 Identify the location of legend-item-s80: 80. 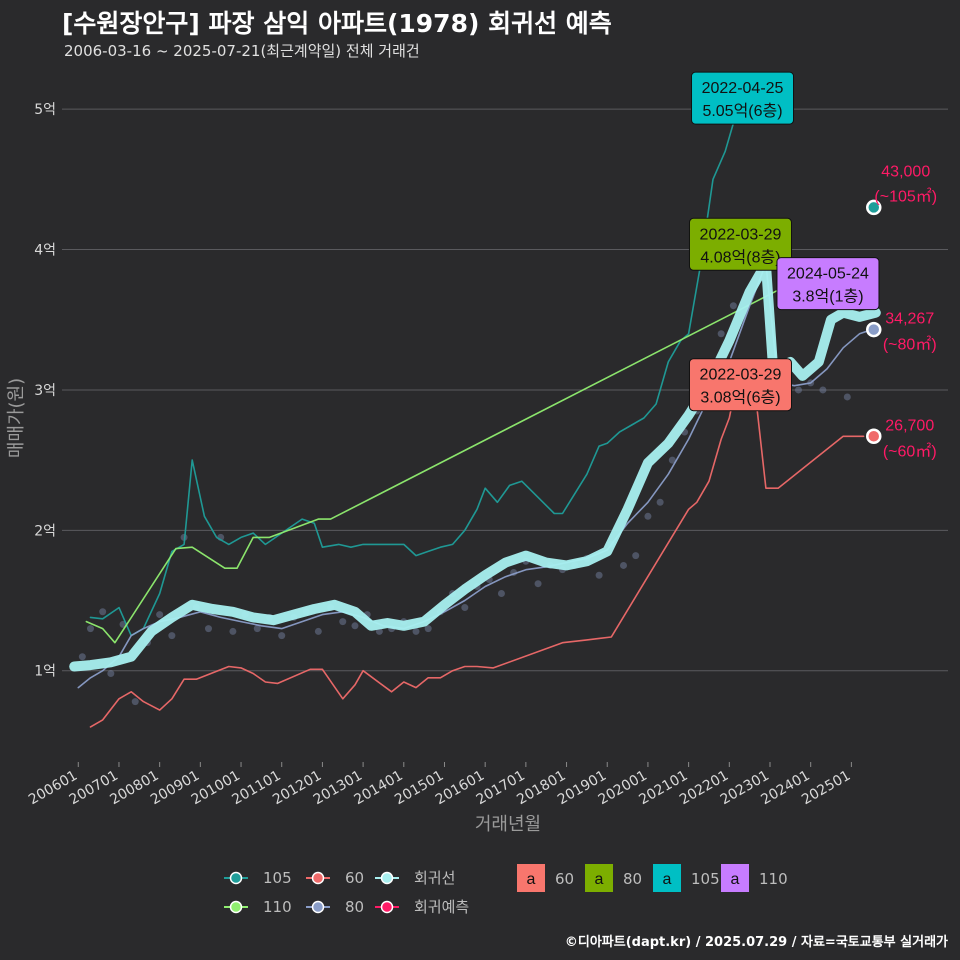
(335, 907).